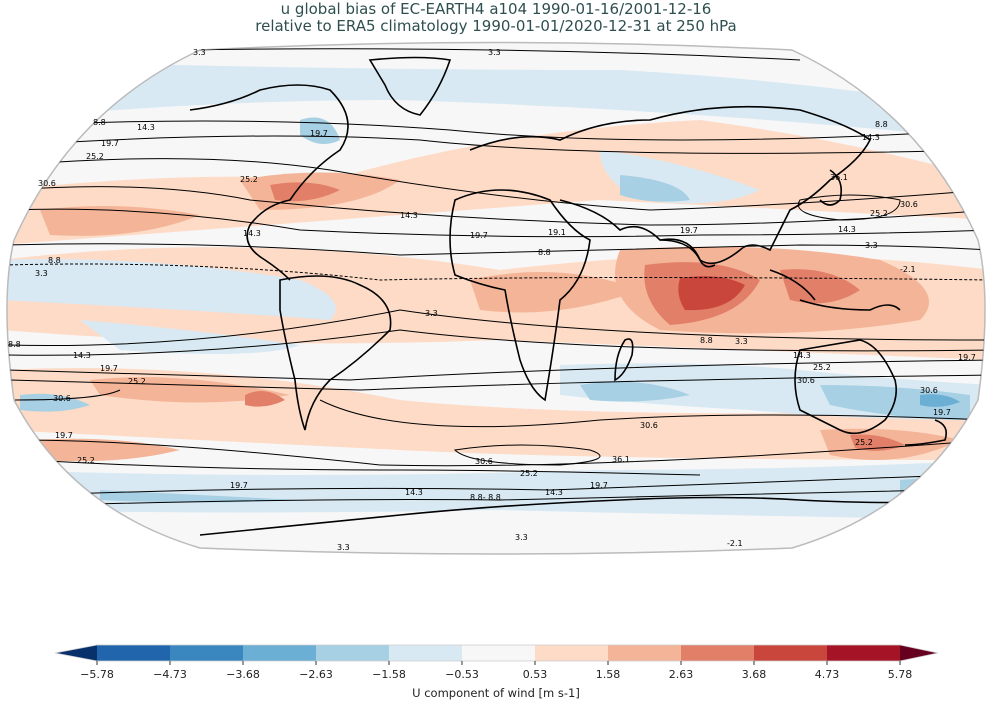  Describe the element at coordinates (754, 674) in the screenshot. I see `colorbar-tick: 3.68` at that location.